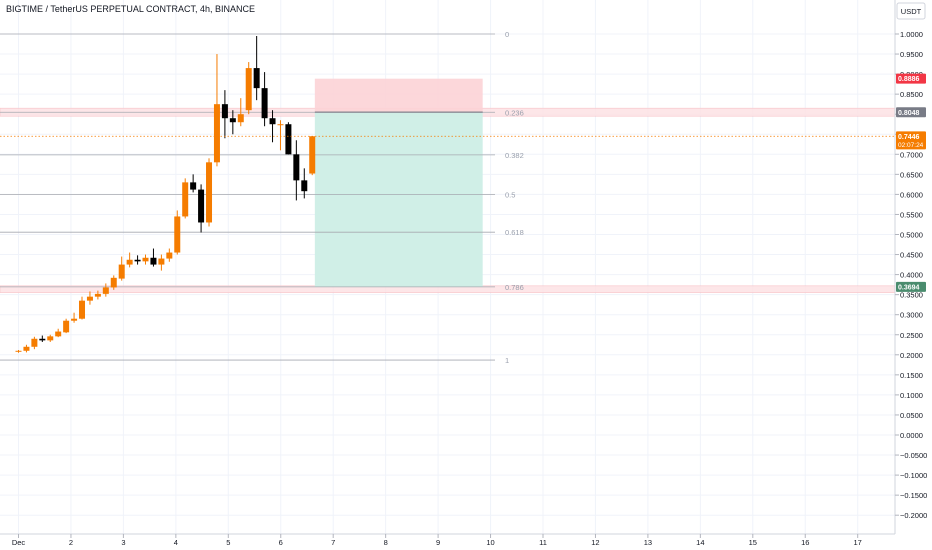 This screenshot has height=550, width=932. I want to click on xtick-label-10: 11, so click(543, 542).